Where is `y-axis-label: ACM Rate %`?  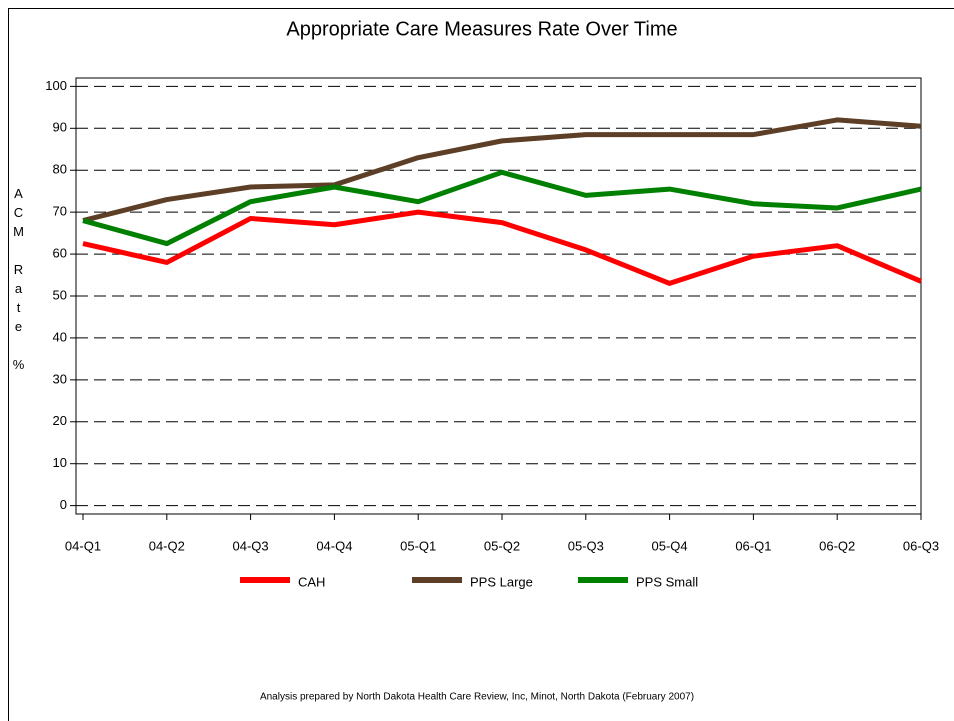 y-axis-label: ACM Rate % is located at coordinates (18, 281).